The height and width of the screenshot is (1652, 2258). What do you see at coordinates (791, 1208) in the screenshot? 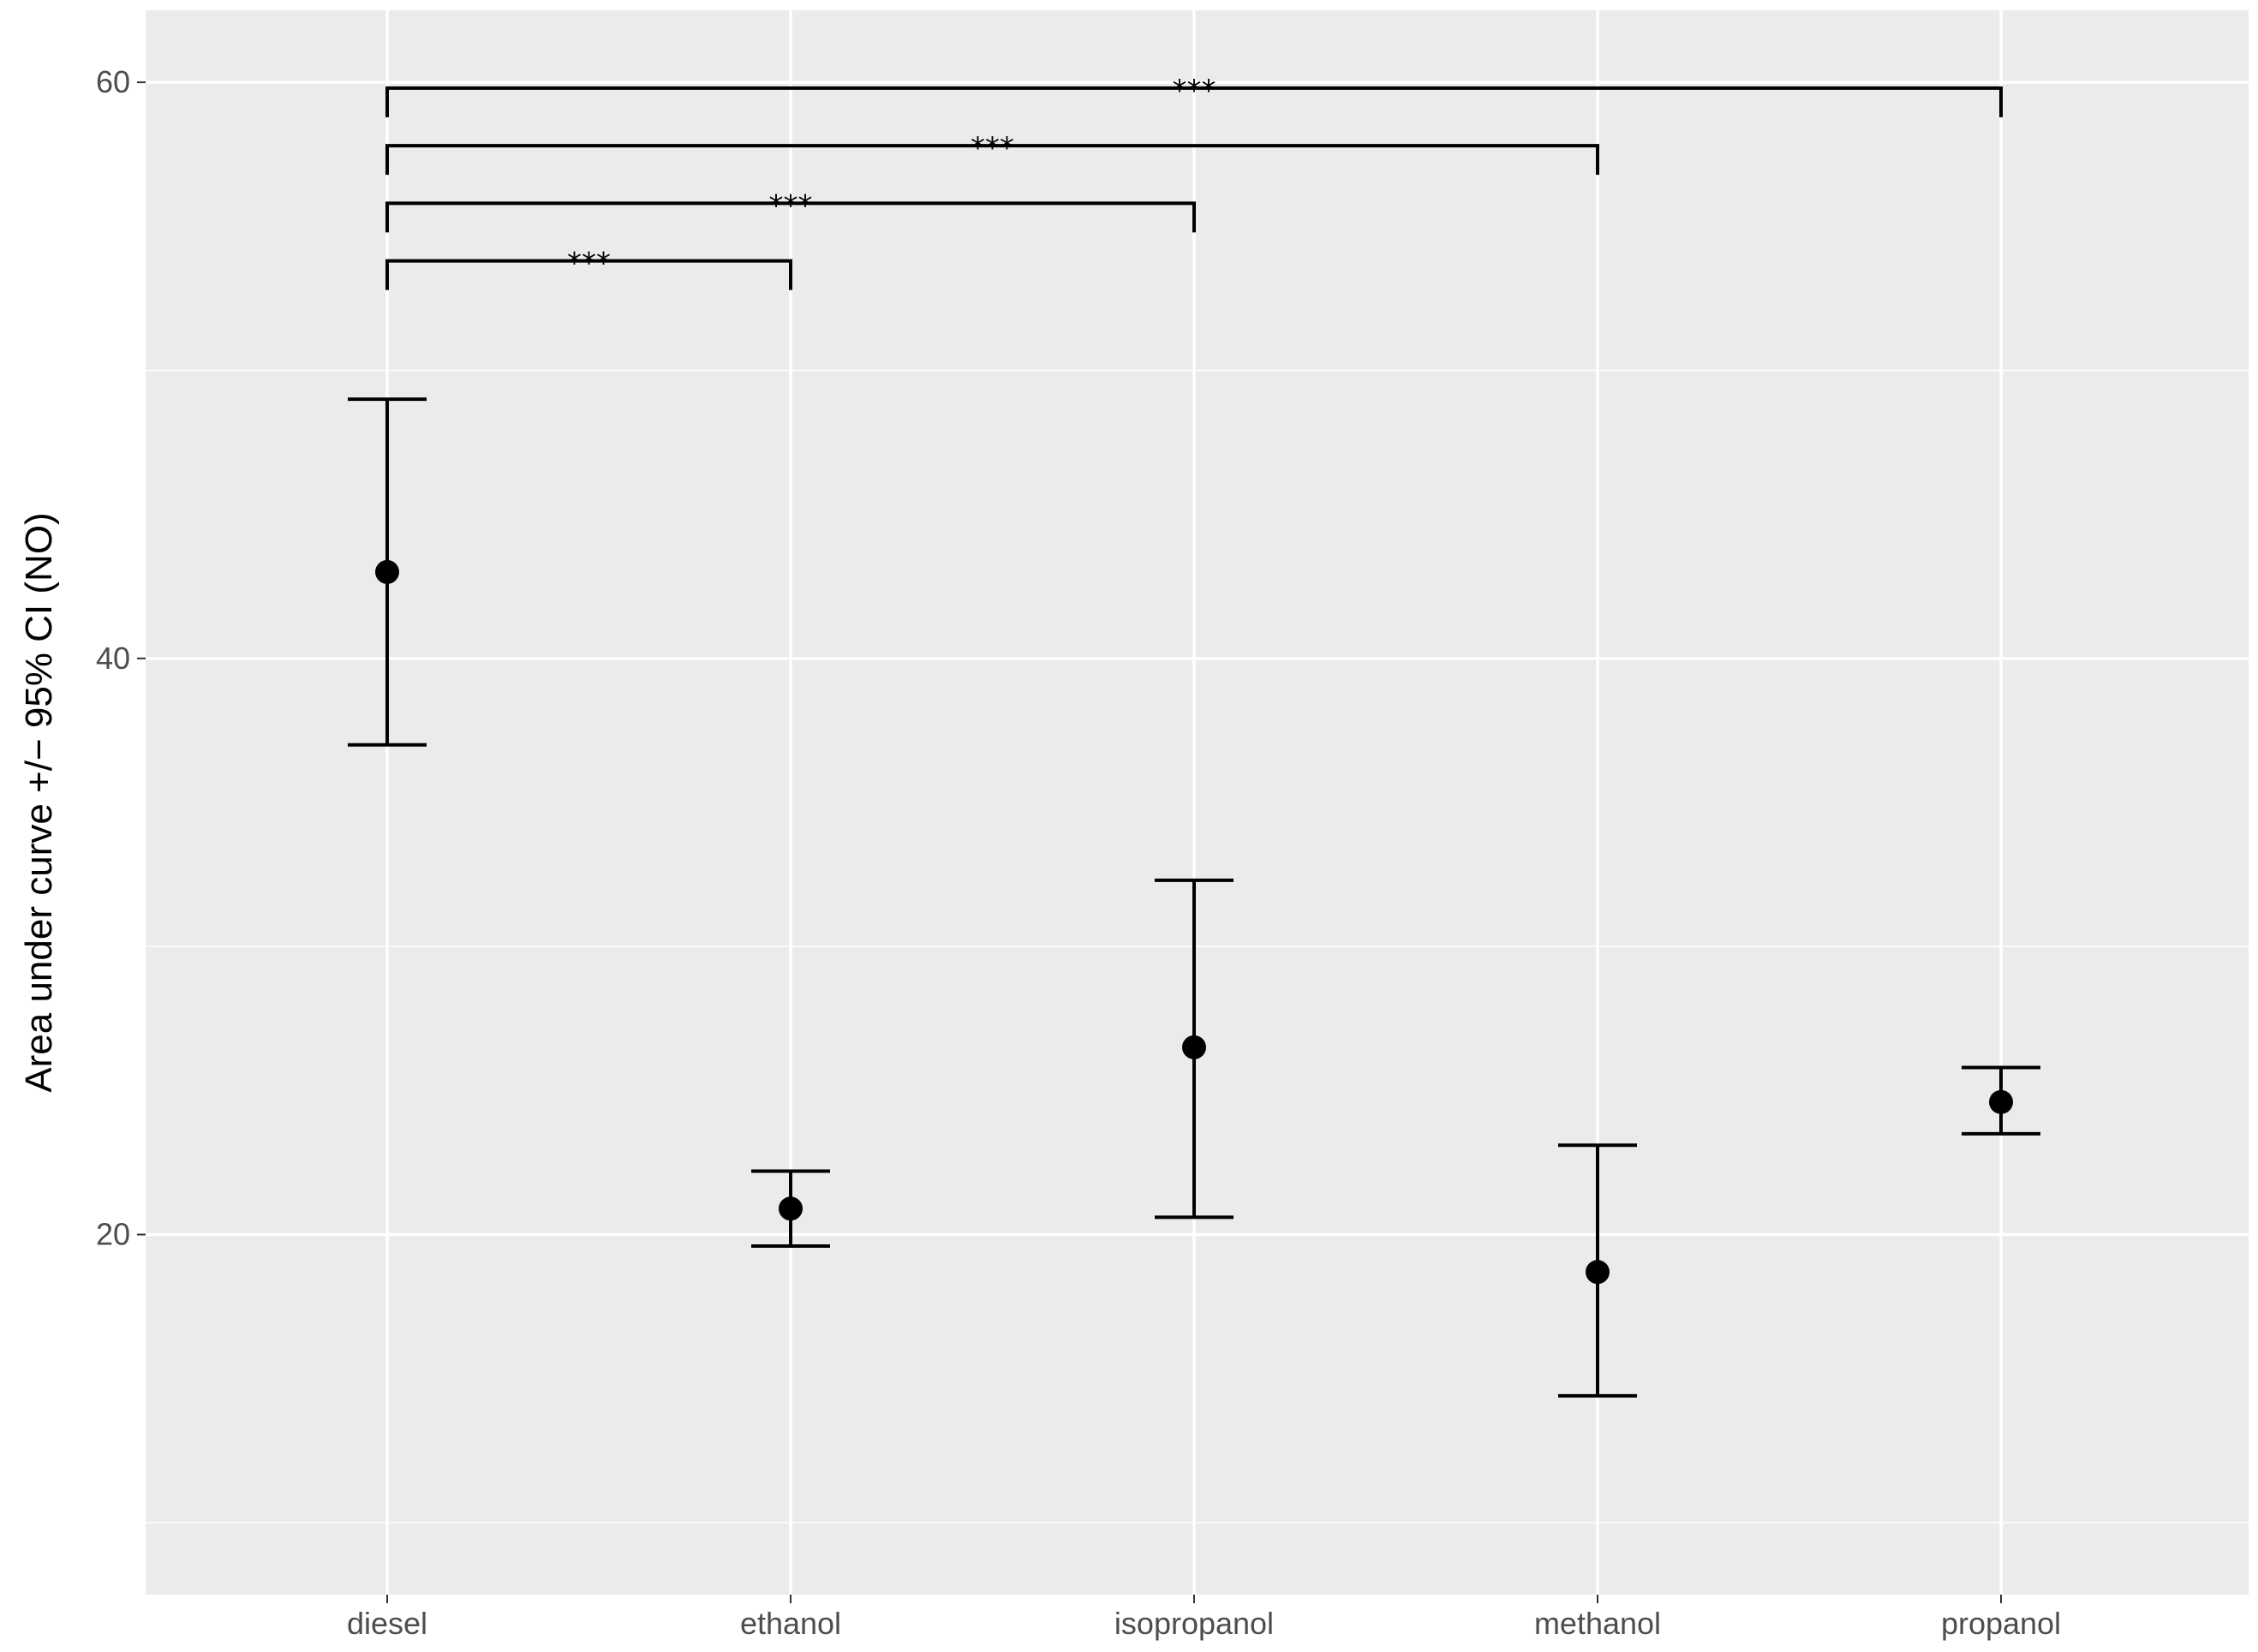
I see `mean-point-ethanol` at bounding box center [791, 1208].